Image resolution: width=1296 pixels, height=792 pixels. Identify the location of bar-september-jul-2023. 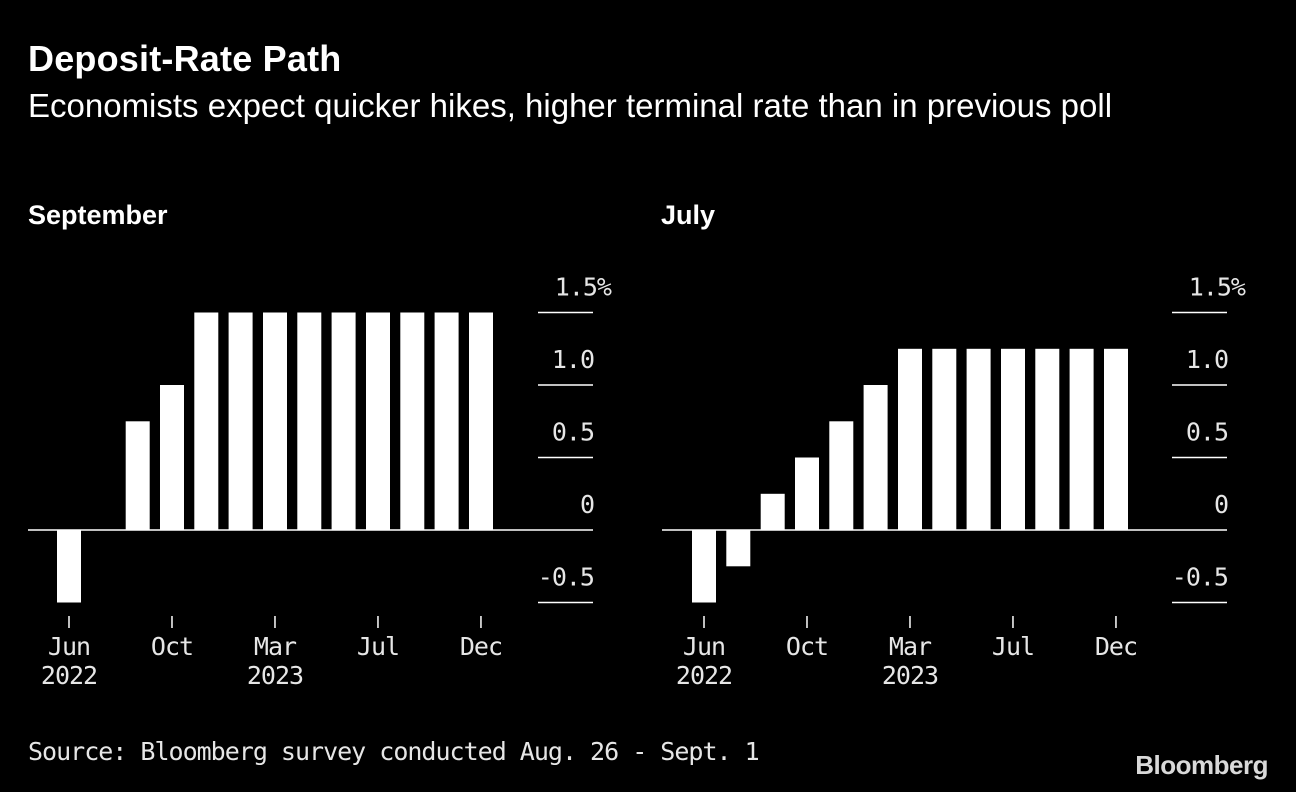
(378, 421).